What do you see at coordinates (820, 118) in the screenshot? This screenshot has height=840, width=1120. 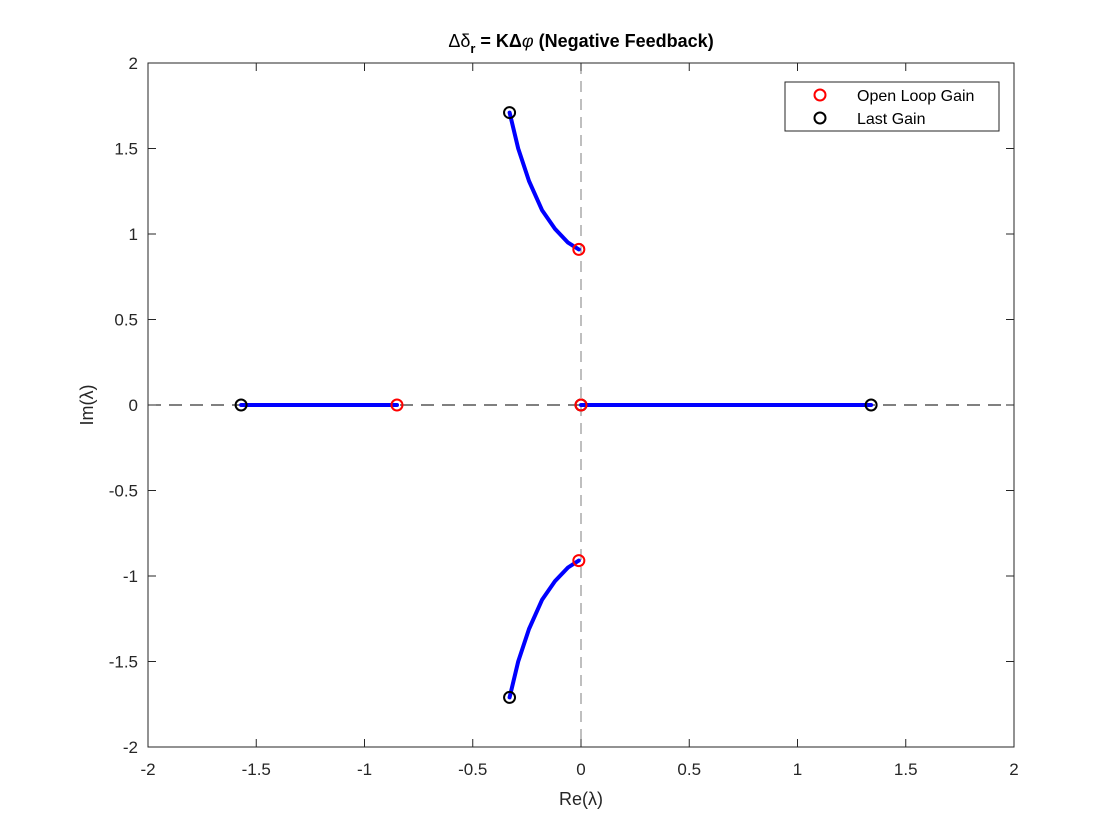 I see `legend-marker-last-gain` at bounding box center [820, 118].